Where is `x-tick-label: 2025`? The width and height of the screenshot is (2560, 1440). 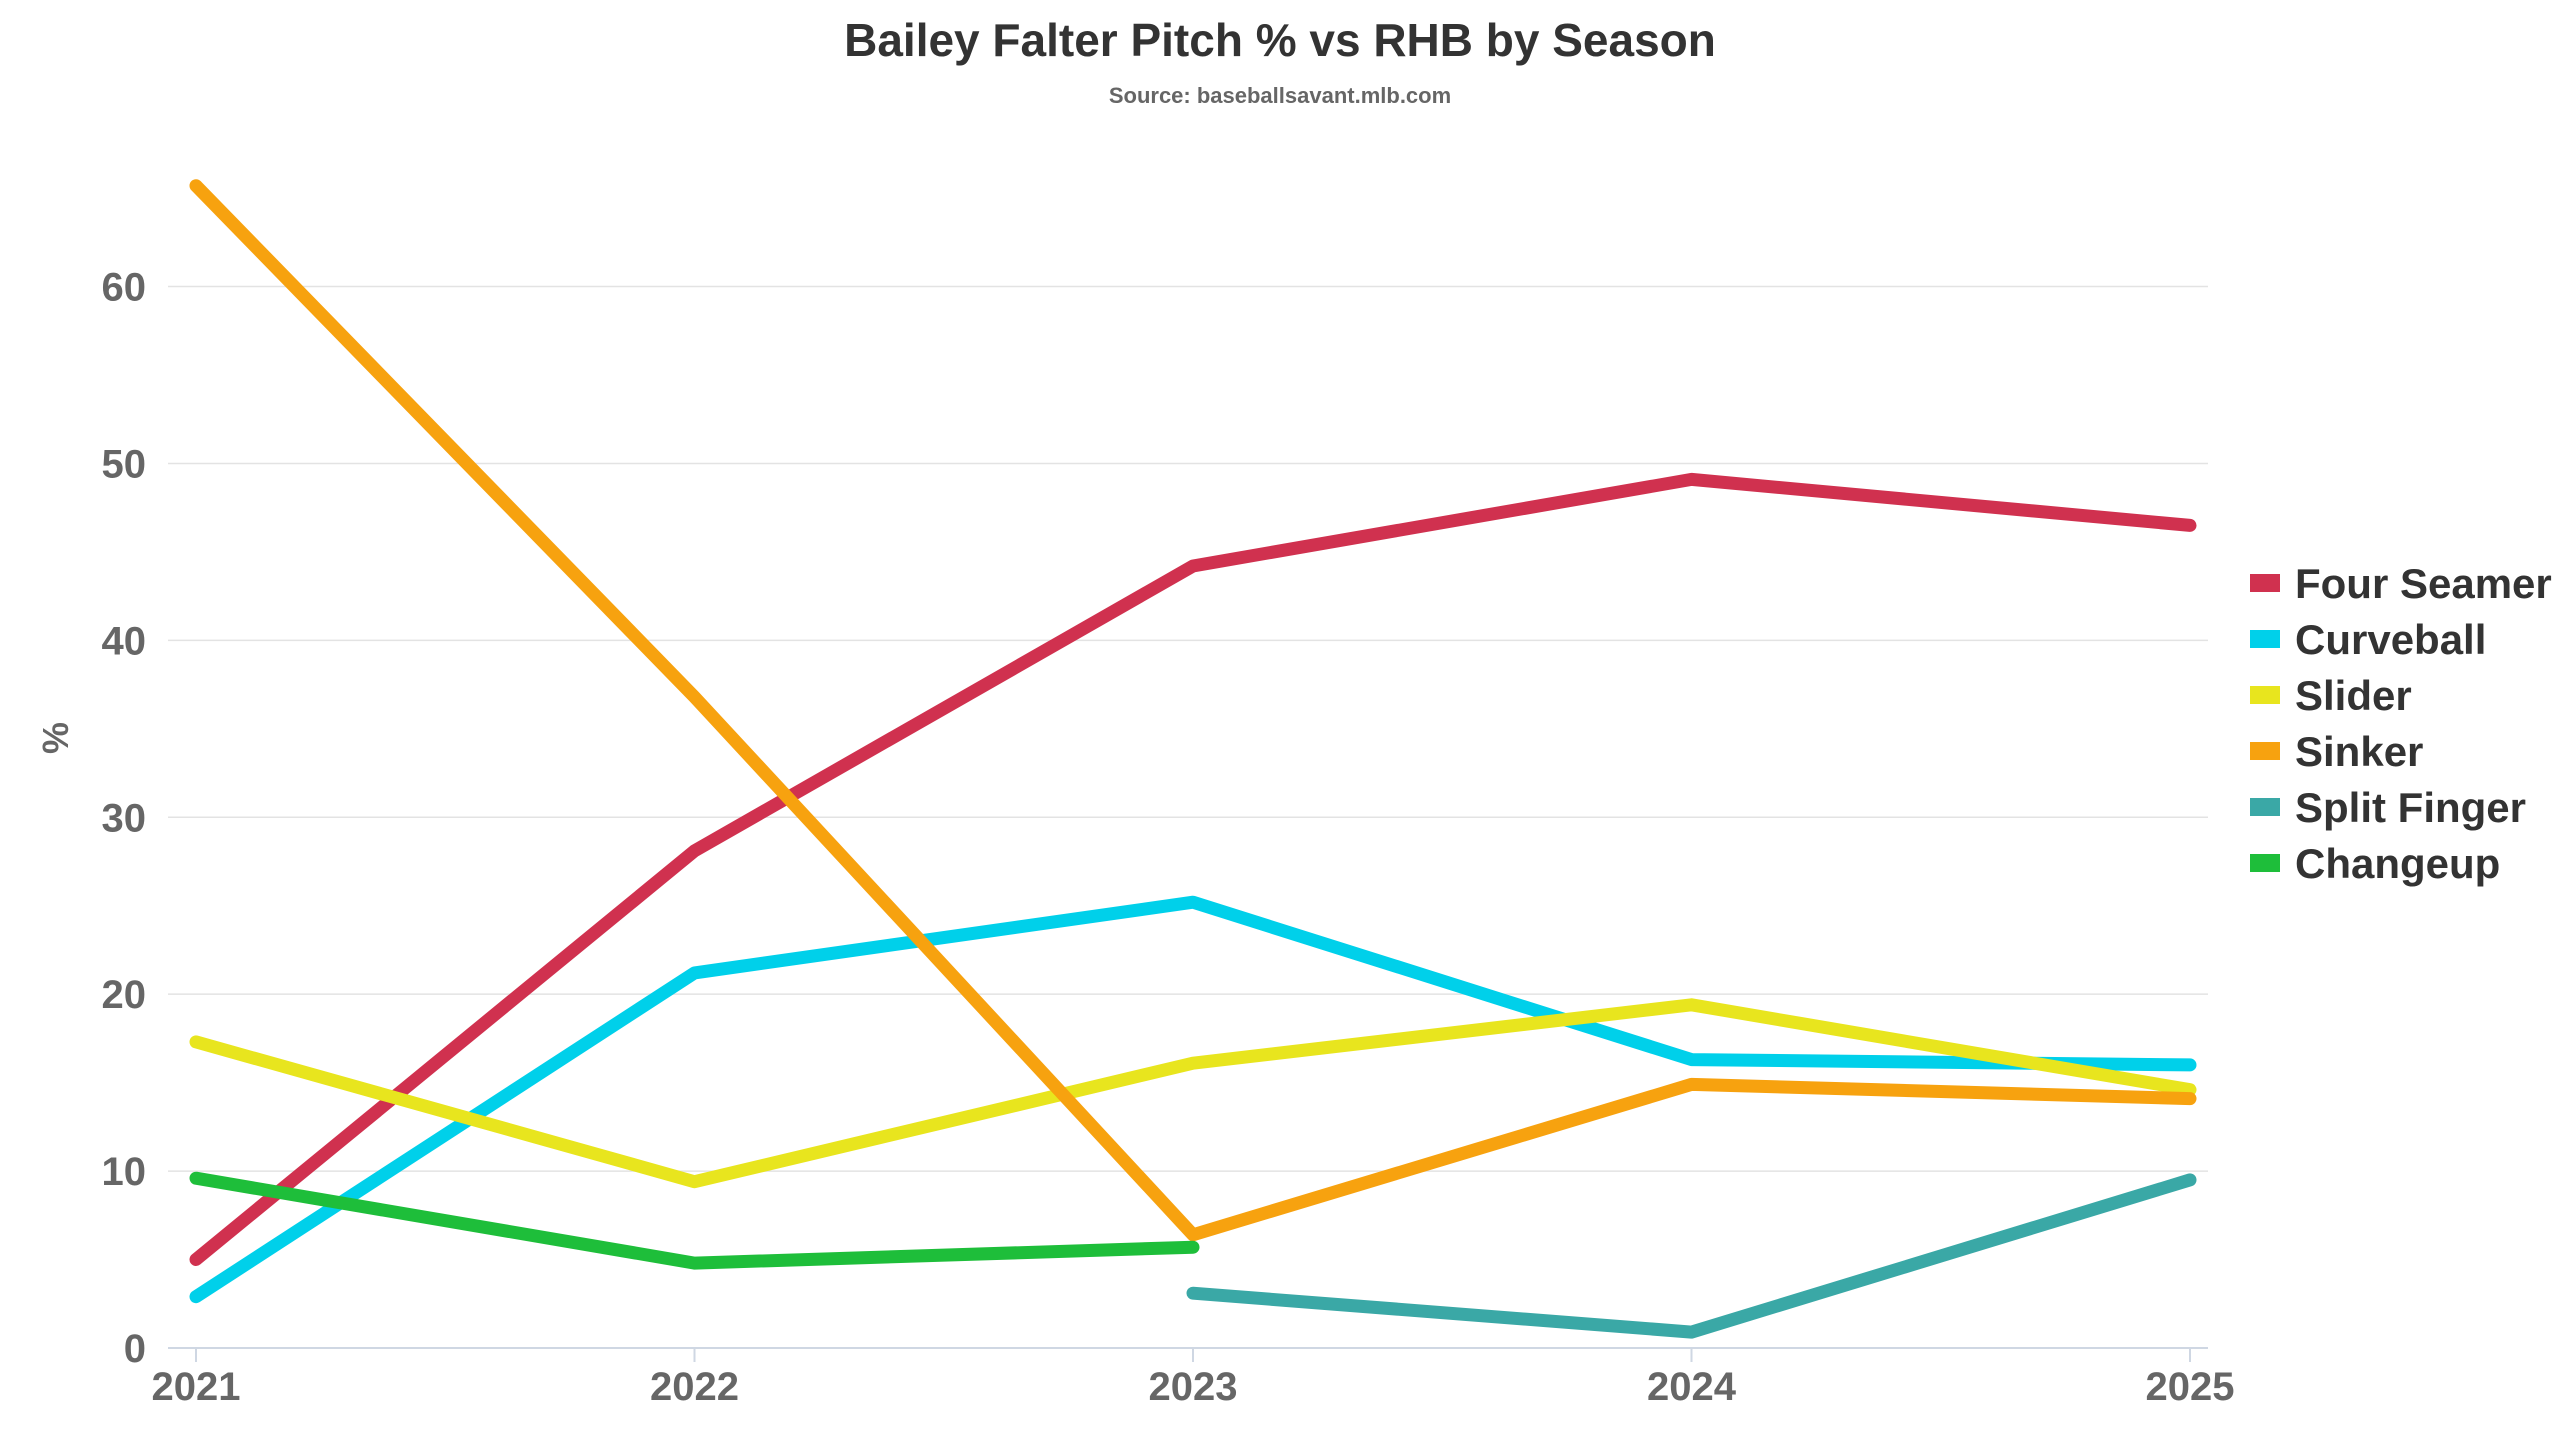 x-tick-label: 2025 is located at coordinates (2190, 1387).